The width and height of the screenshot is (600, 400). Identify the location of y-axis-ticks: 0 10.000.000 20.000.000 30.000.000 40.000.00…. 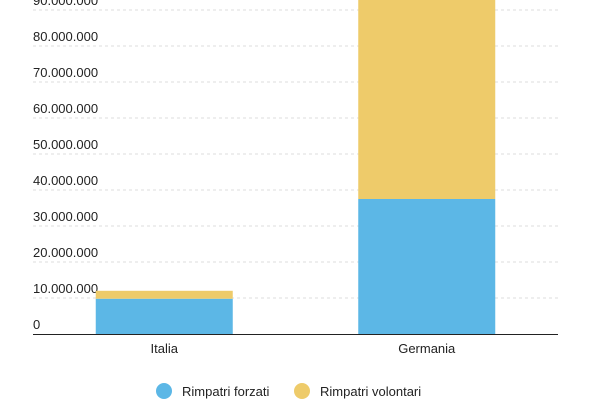
(65, 166).